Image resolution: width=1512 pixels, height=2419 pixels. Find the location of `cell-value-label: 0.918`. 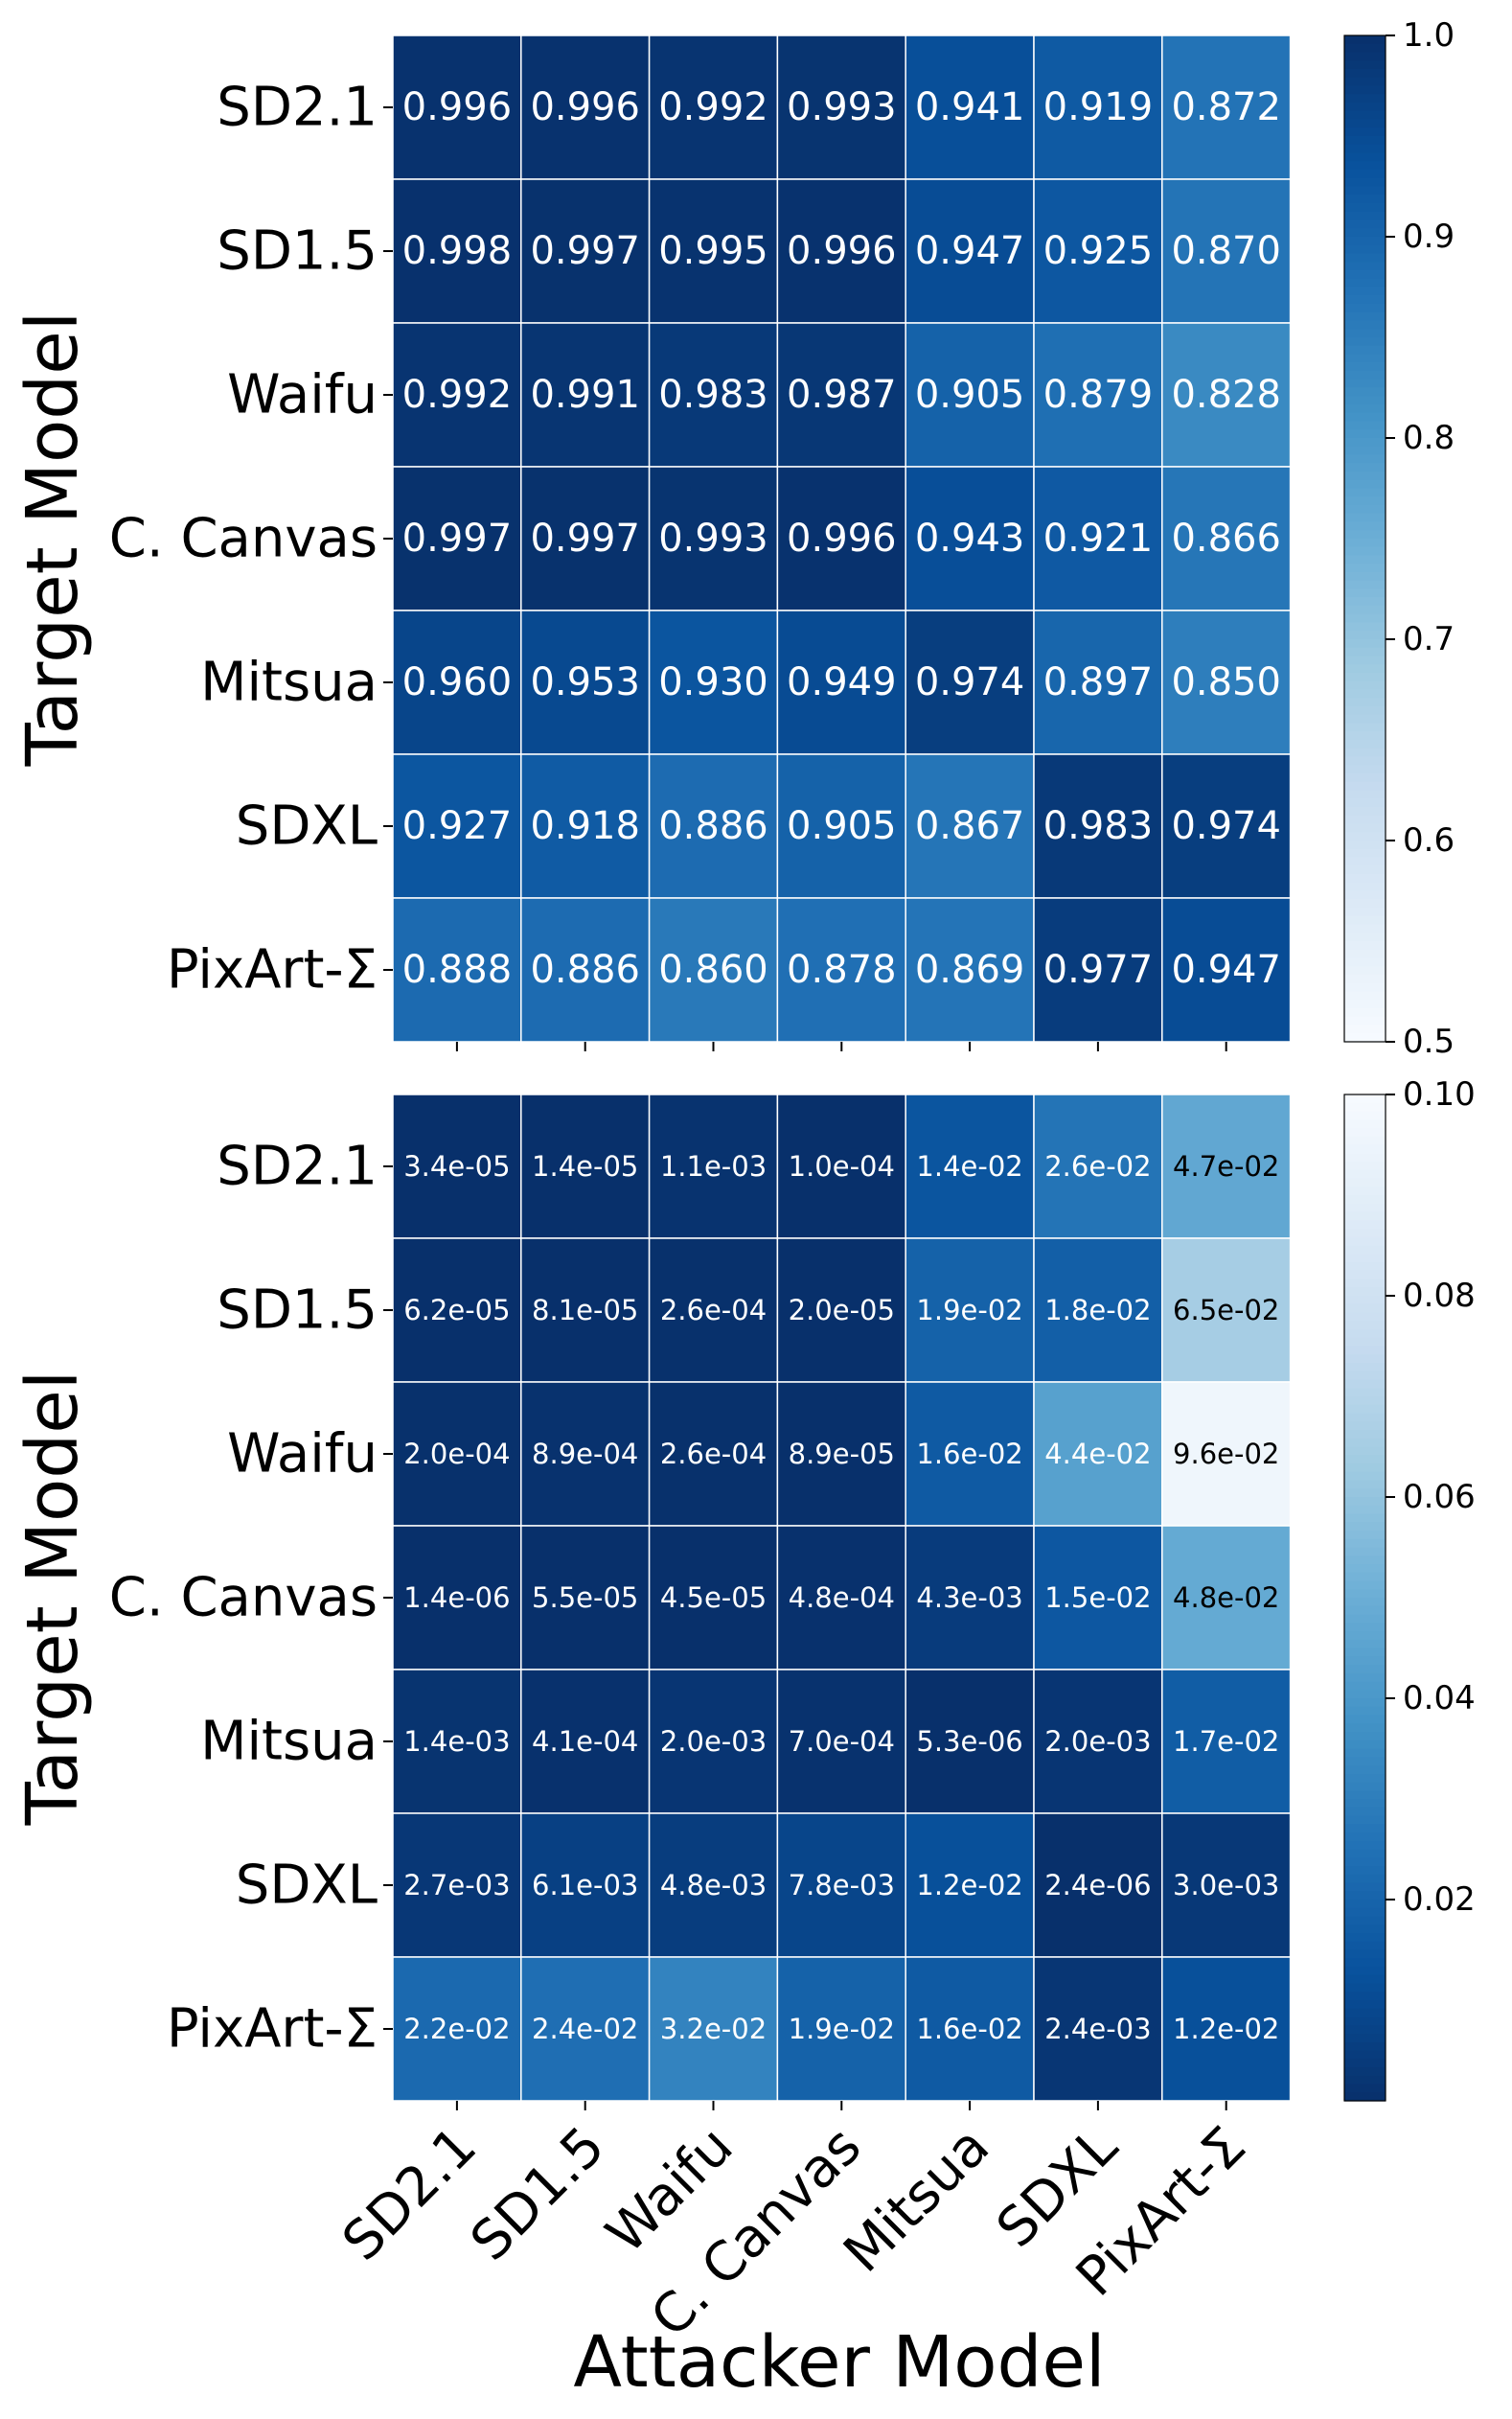

cell-value-label: 0.918 is located at coordinates (585, 826).